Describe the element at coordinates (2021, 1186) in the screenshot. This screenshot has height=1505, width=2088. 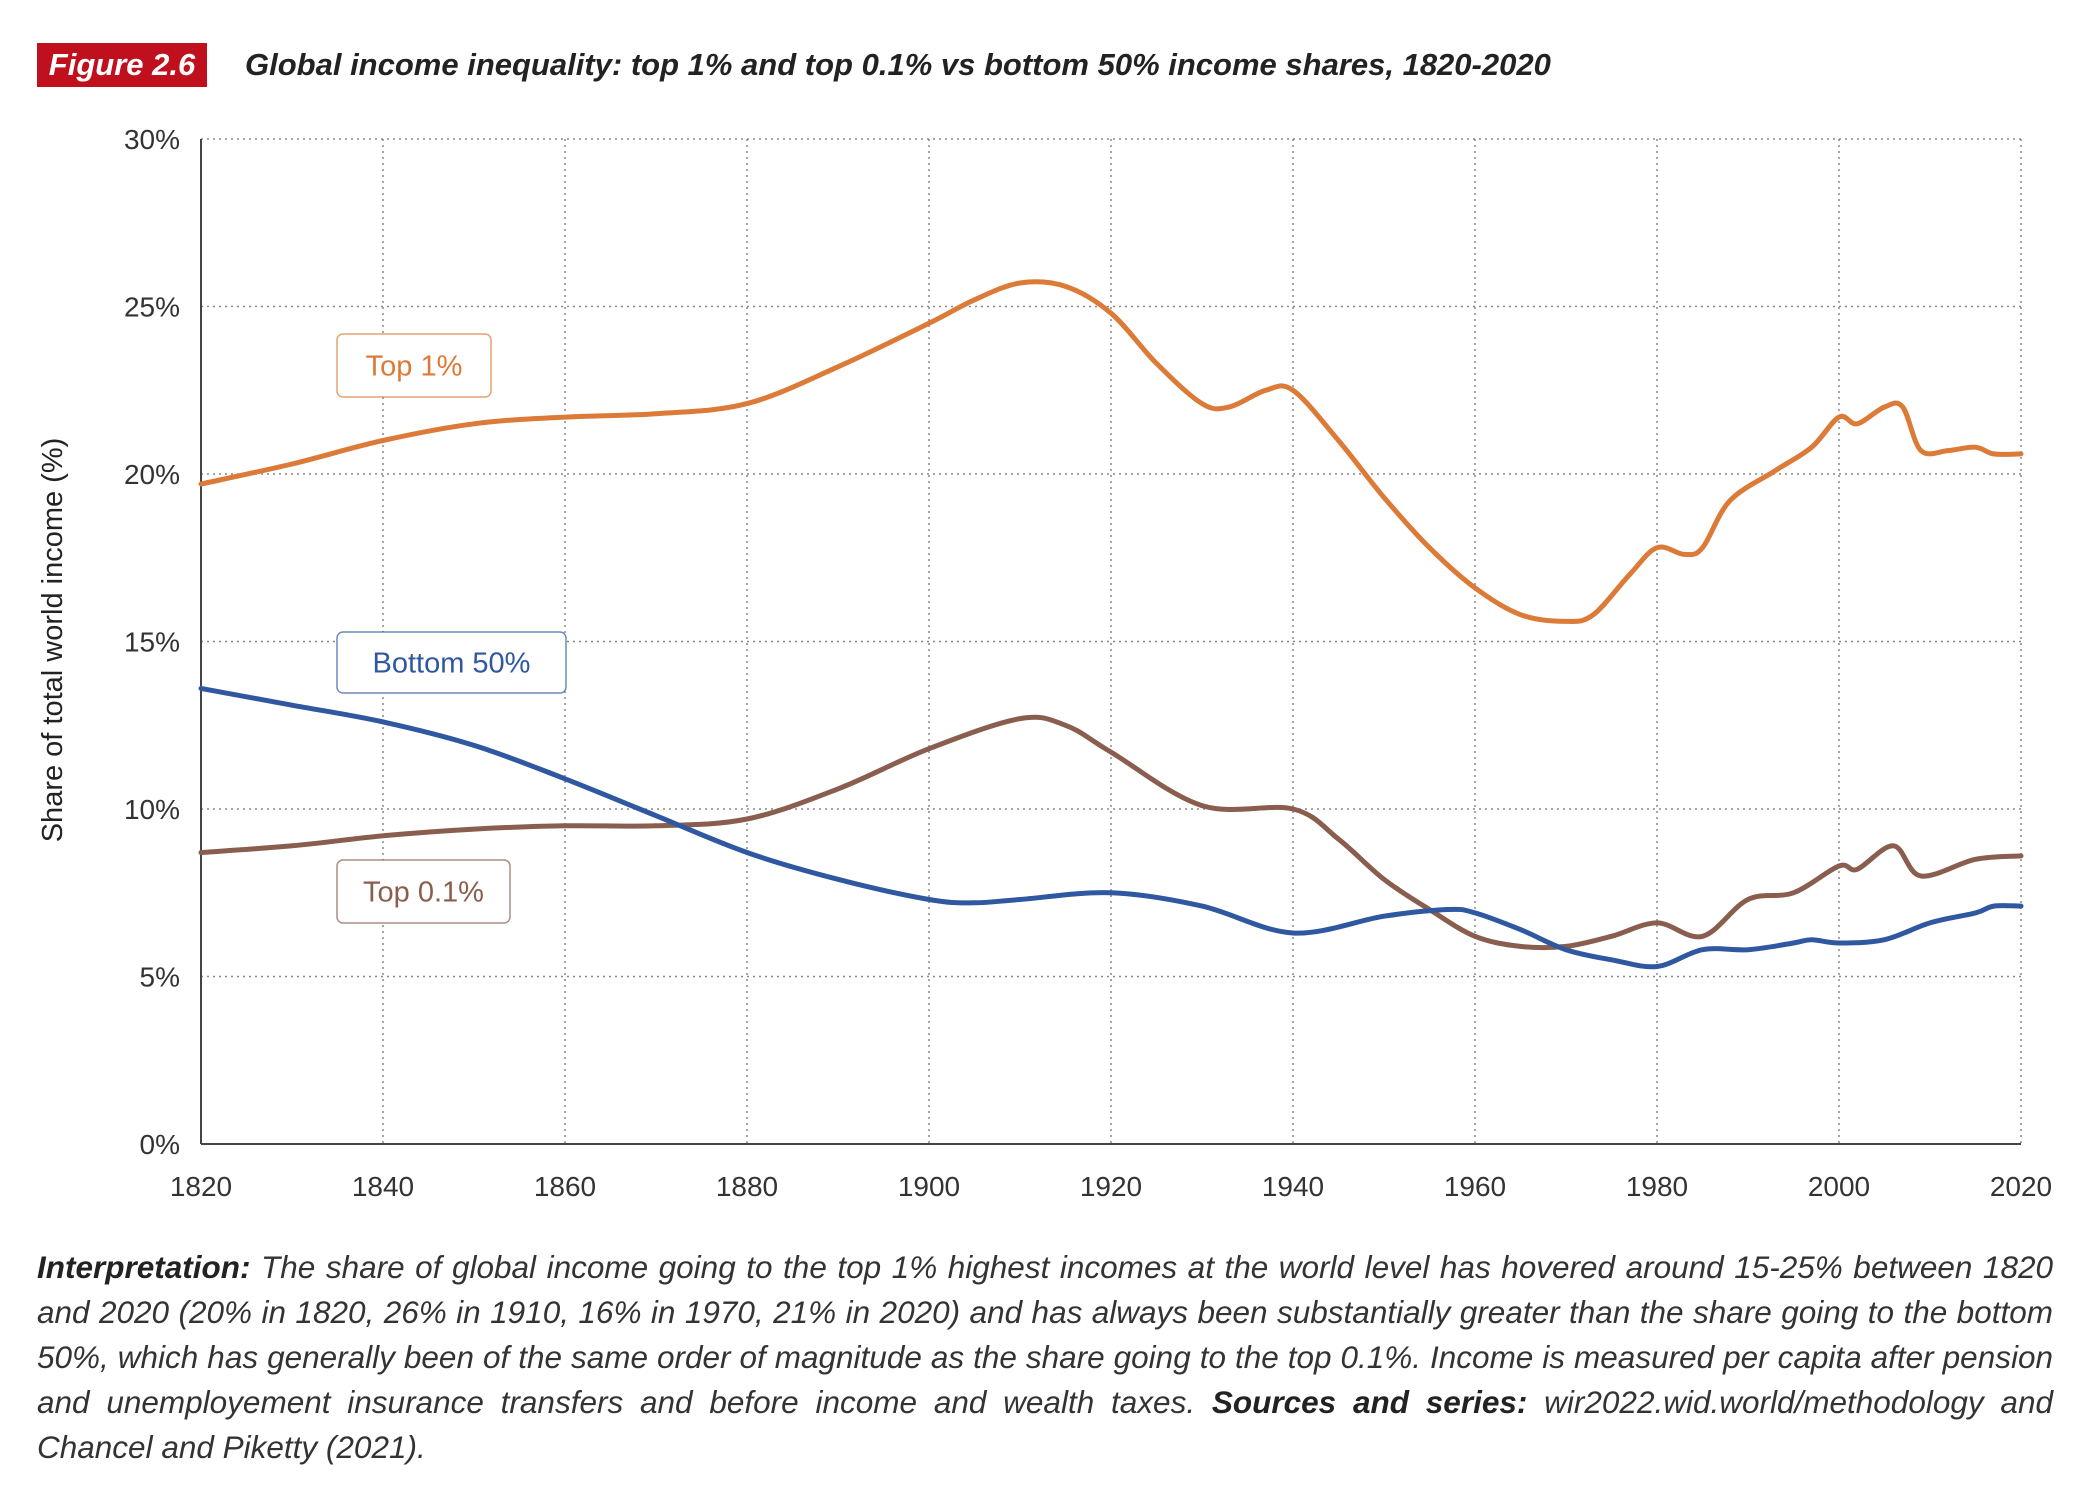
I see `x-tick-label: 2020` at that location.